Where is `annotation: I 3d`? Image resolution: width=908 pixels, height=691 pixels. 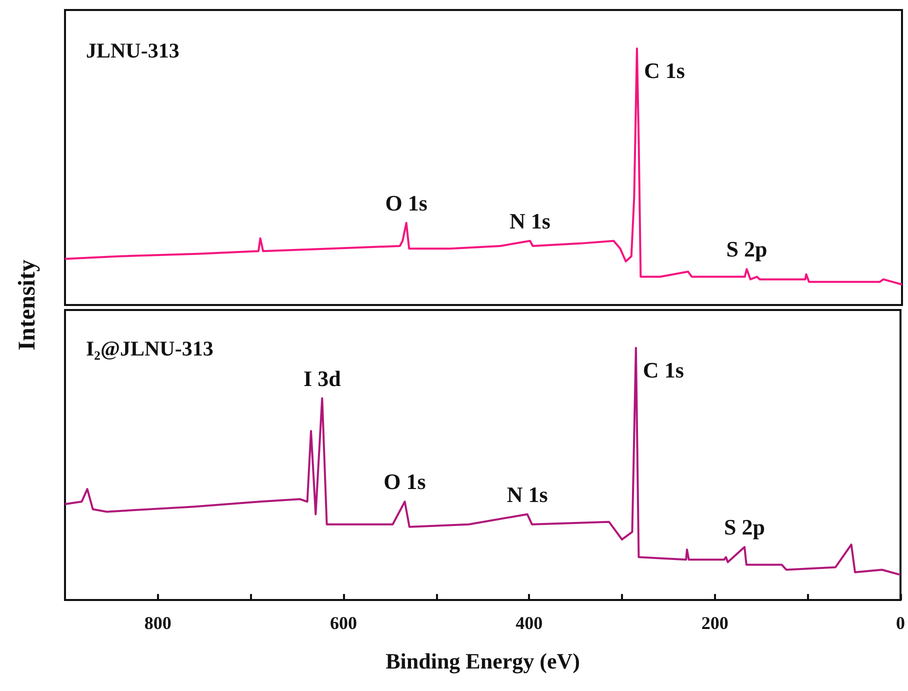 annotation: I 3d is located at coordinates (322, 378).